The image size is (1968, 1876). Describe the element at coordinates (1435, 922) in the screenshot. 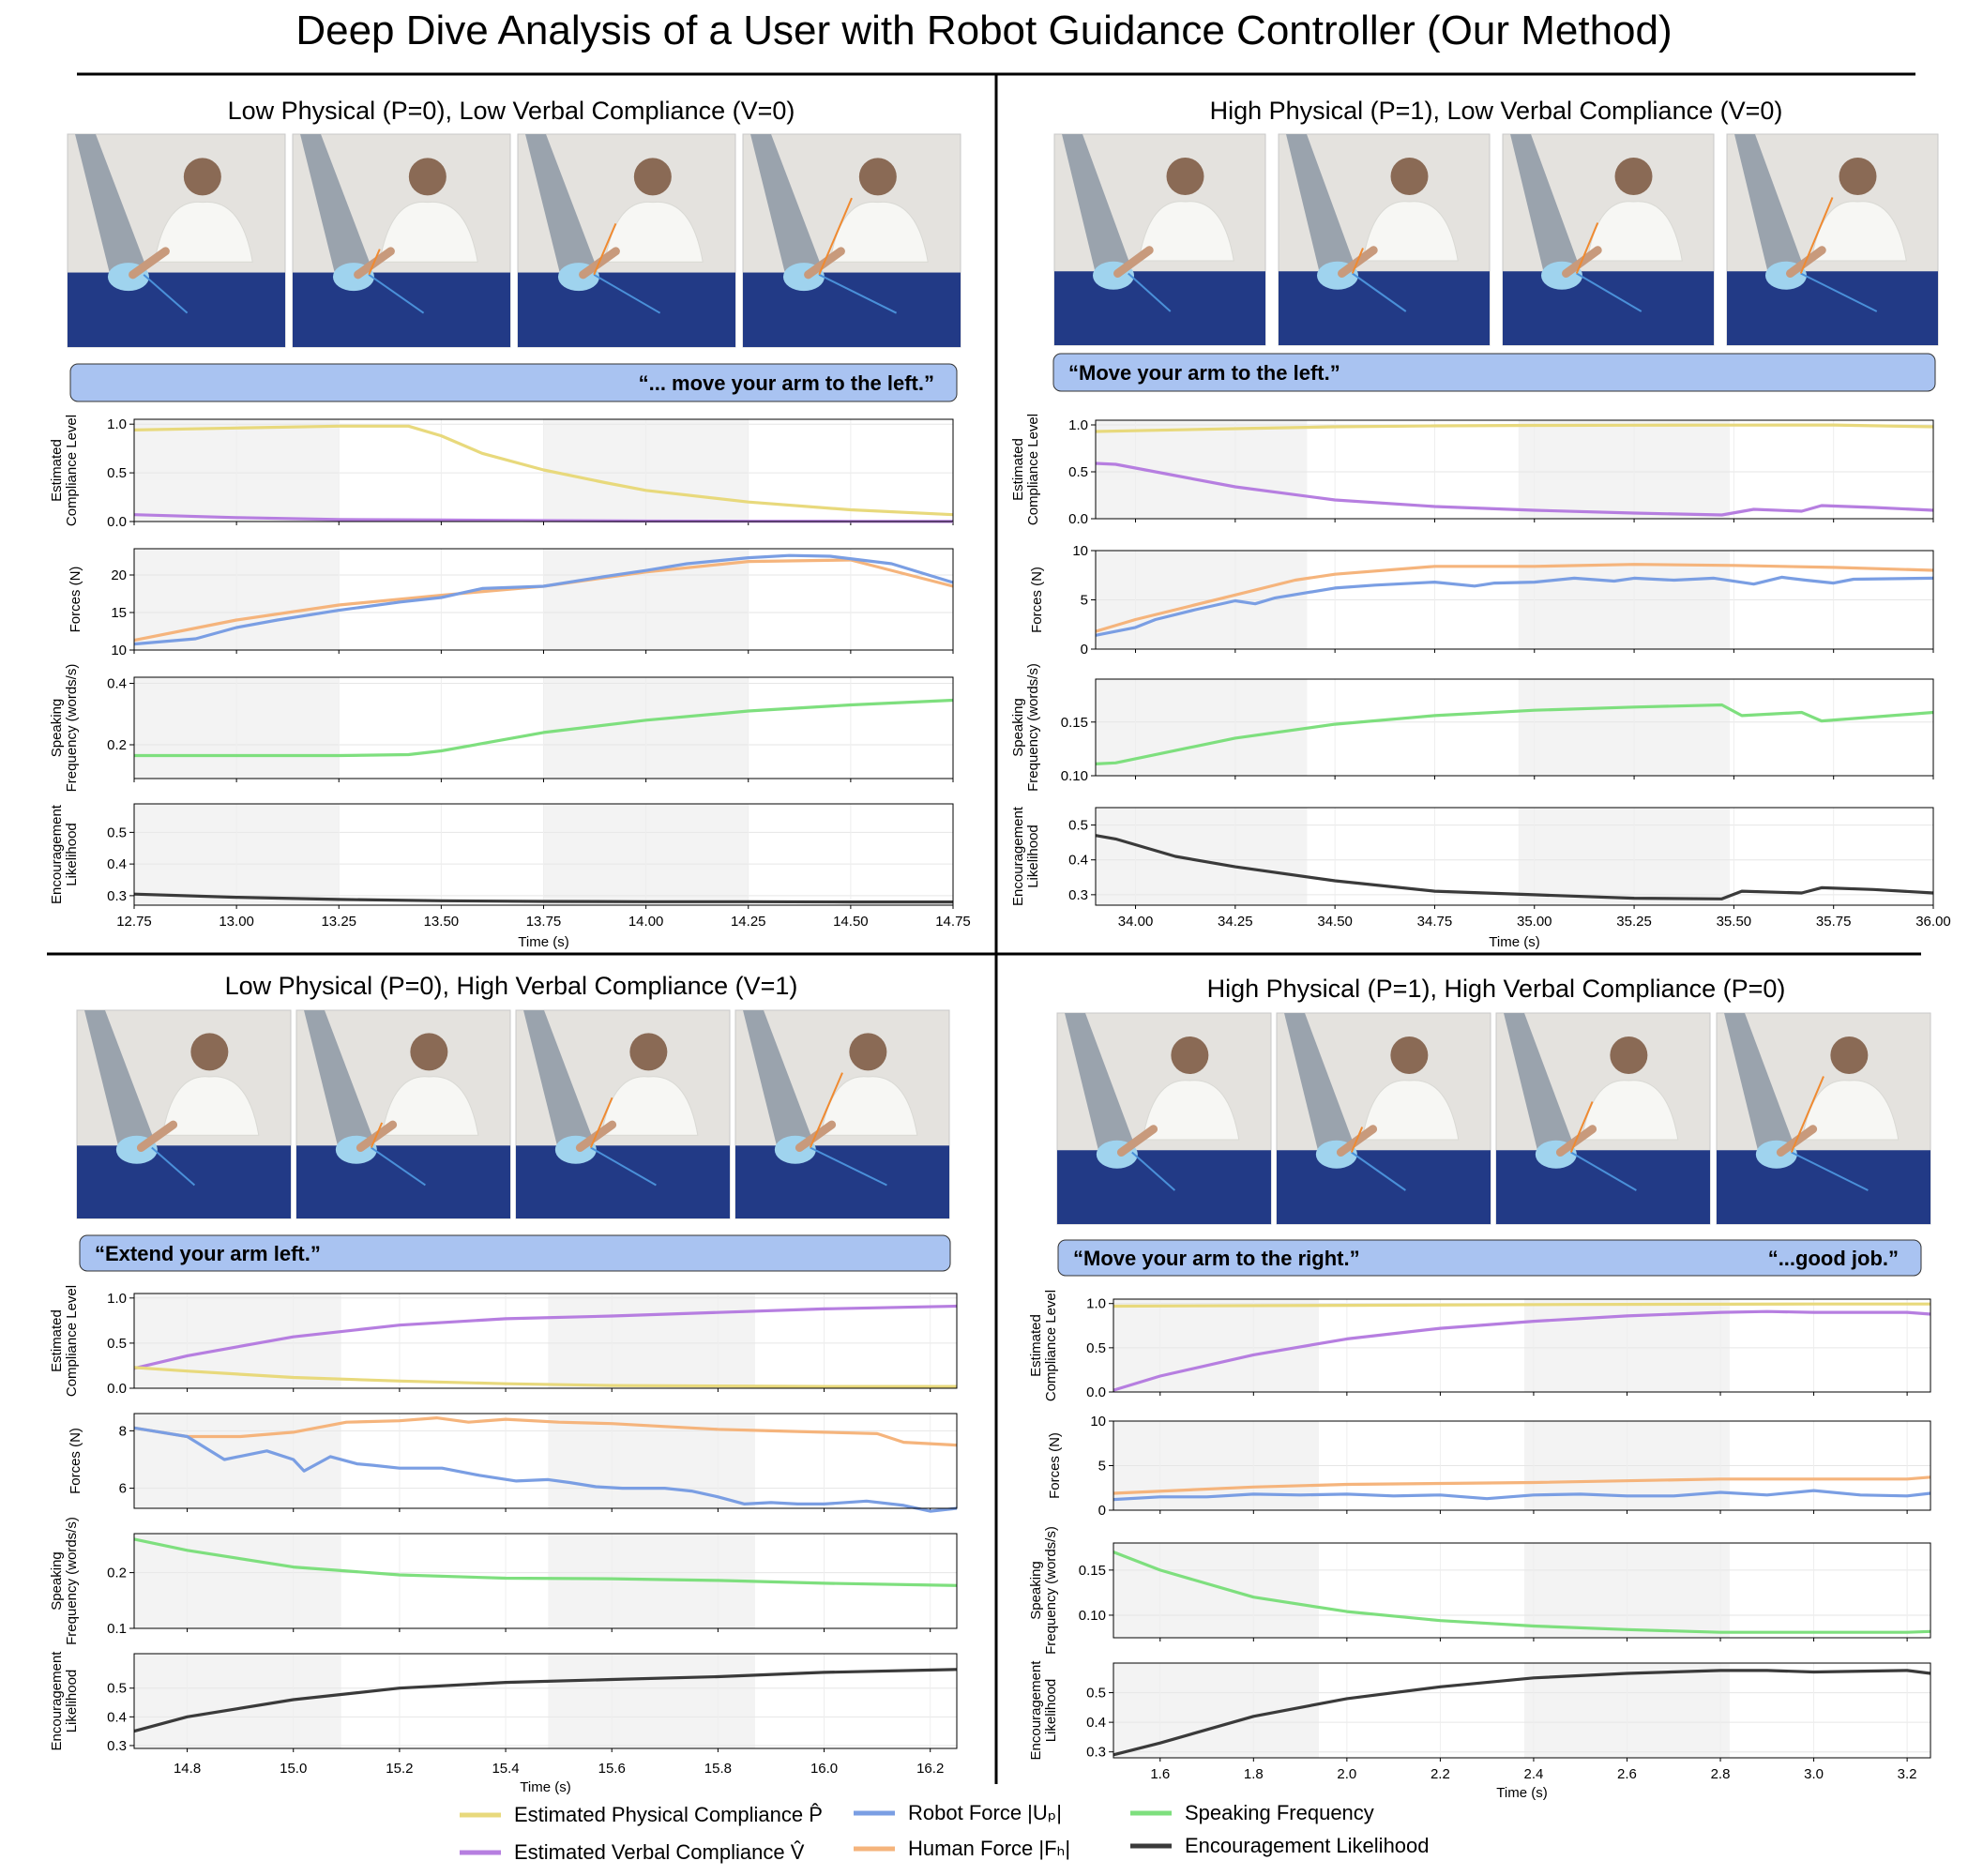

I see `x-tick-label: 34.75` at that location.